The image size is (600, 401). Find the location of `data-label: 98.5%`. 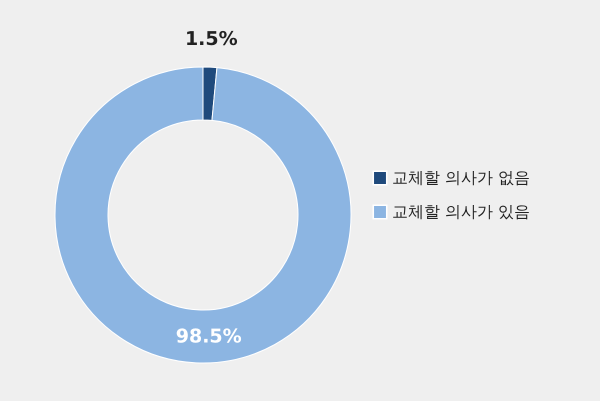

data-label: 98.5% is located at coordinates (209, 336).